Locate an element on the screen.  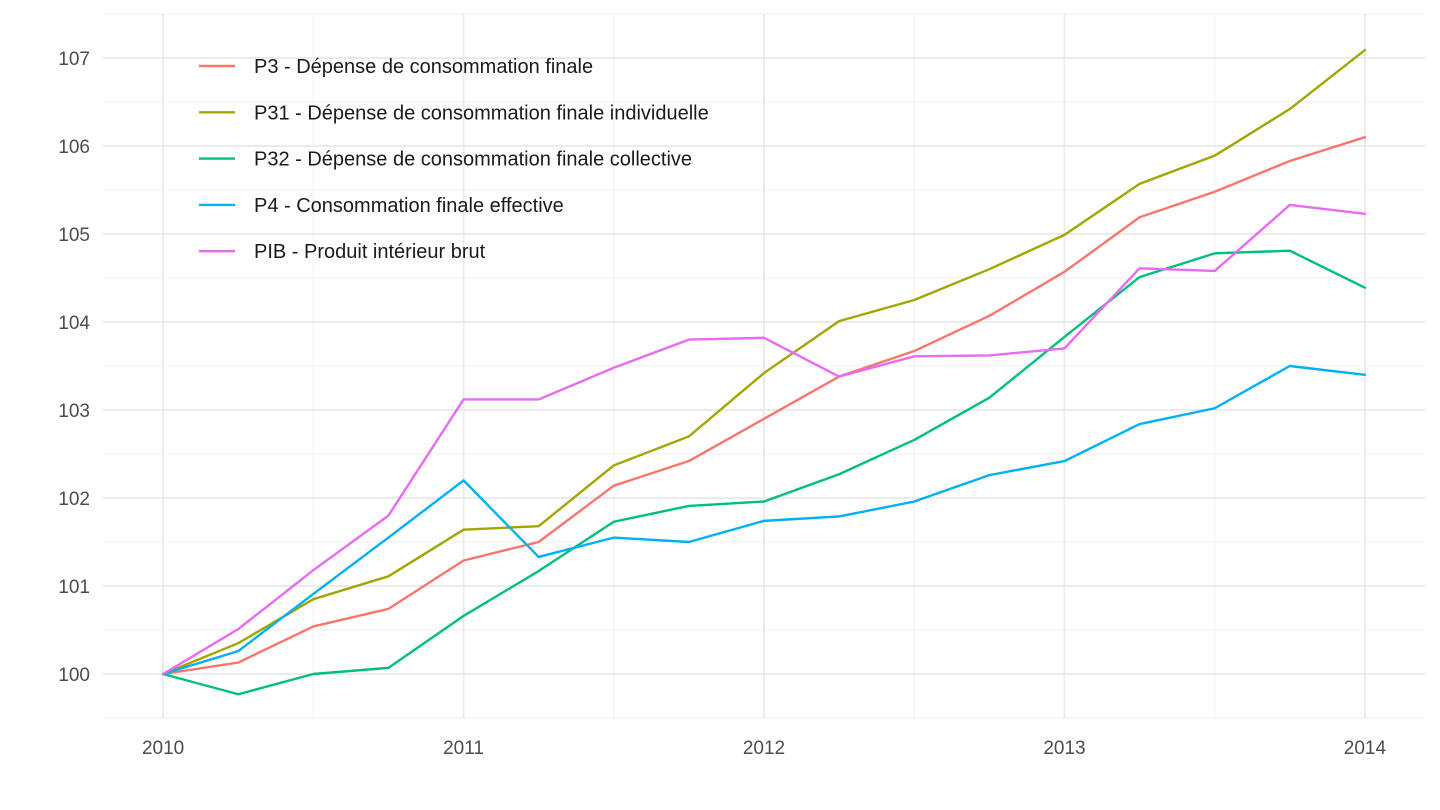
x-tick-label: 2010 is located at coordinates (163, 748).